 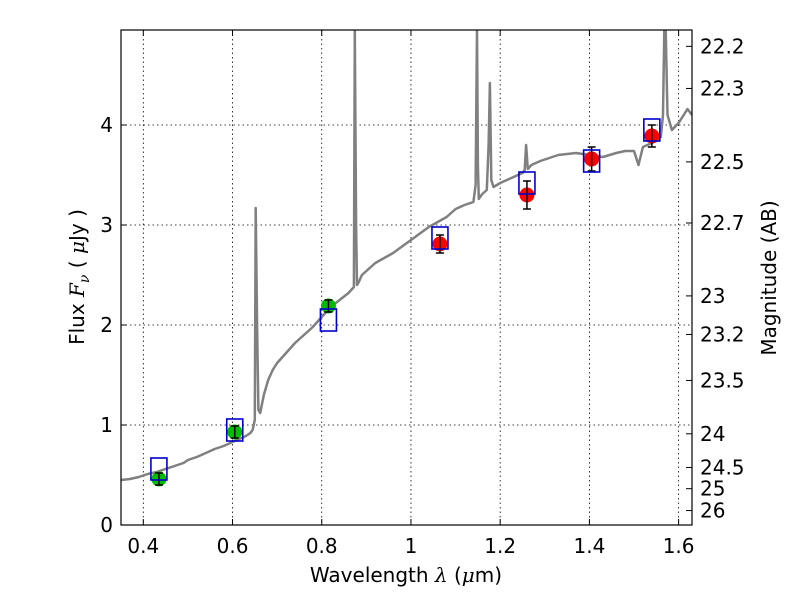 I want to click on x-tick-label: 0.8, so click(x=322, y=546).